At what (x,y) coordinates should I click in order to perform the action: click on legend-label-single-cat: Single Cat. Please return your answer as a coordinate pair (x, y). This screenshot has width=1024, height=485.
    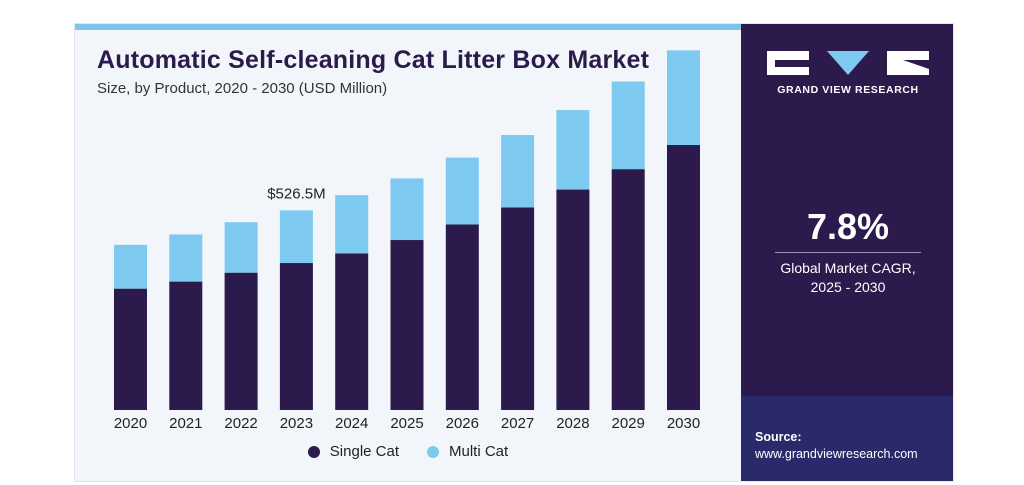
    Looking at the image, I should click on (364, 451).